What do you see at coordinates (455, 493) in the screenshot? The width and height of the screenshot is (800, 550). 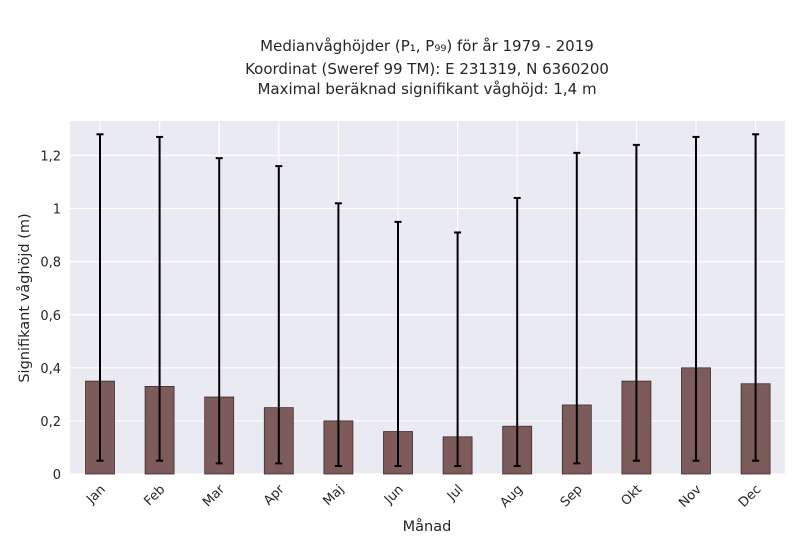 I see `x-tick-label-jul: Jul` at bounding box center [455, 493].